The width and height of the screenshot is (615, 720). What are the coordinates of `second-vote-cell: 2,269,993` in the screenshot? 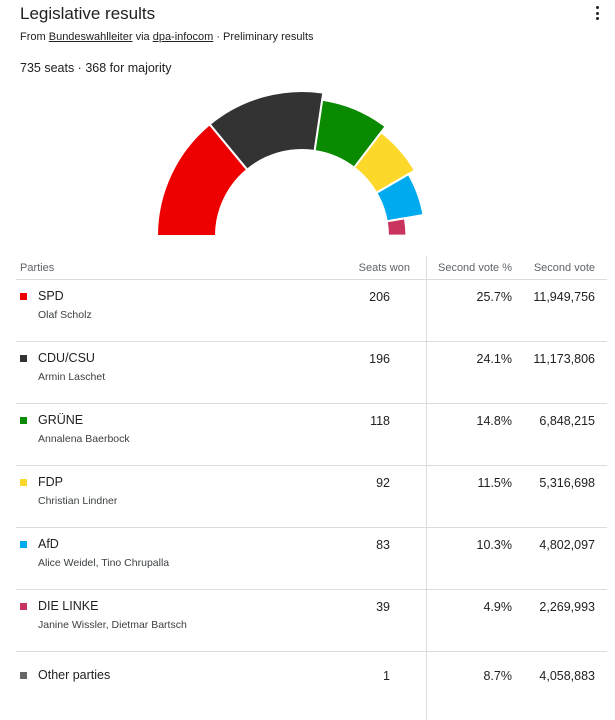 It's located at (565, 621).